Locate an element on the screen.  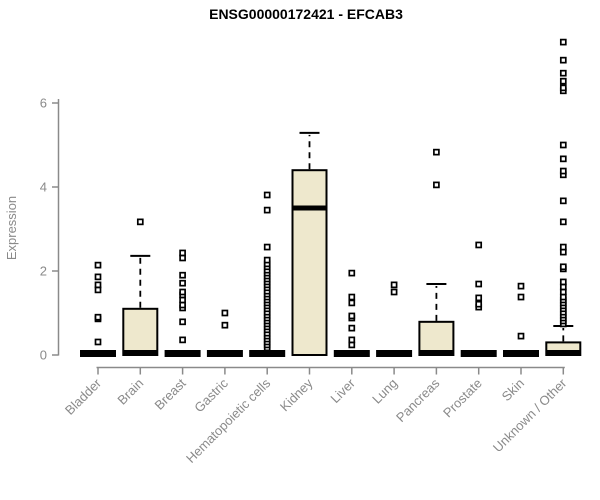
y-axis-tick-label: 2 is located at coordinates (43, 271).